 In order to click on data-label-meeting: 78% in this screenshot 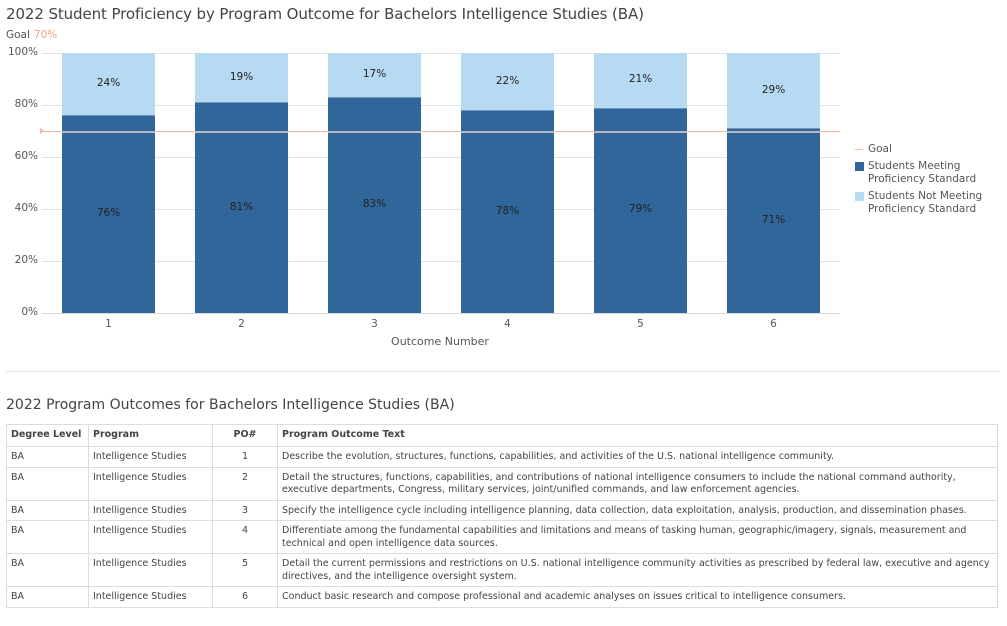, I will do `click(507, 210)`.